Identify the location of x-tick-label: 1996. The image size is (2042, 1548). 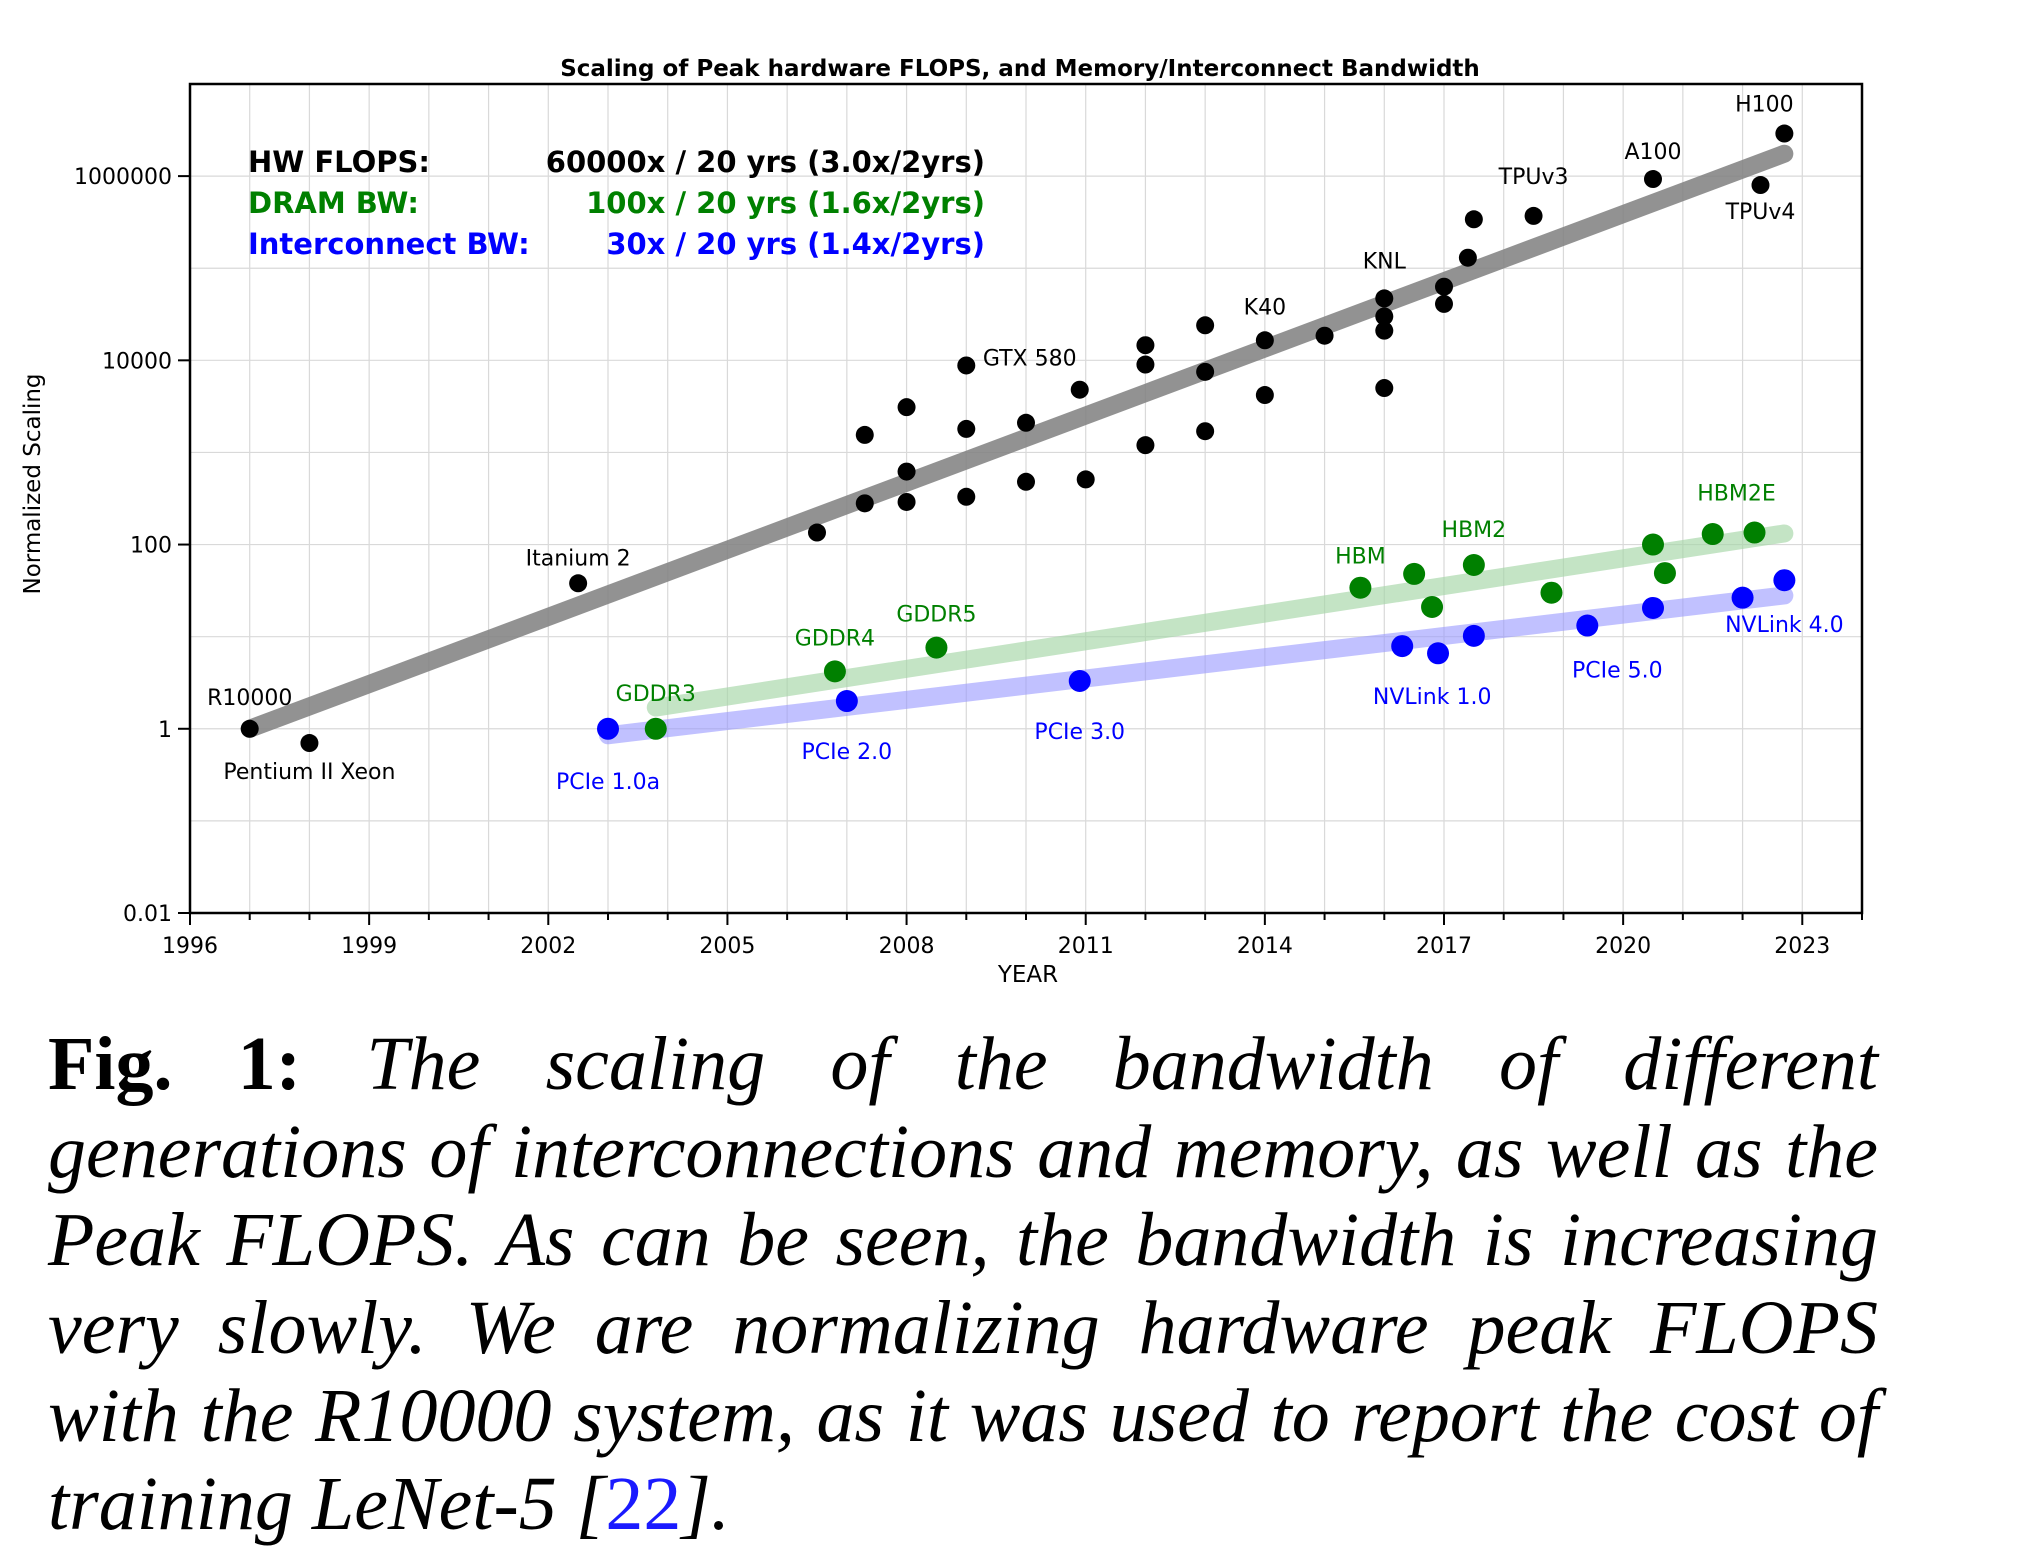
(190, 946).